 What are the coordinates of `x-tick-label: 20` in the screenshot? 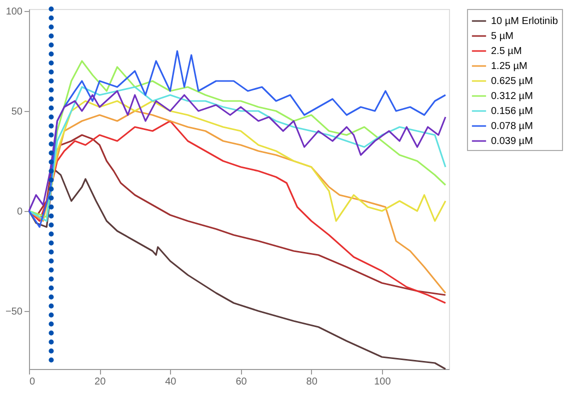 It's located at (100, 382).